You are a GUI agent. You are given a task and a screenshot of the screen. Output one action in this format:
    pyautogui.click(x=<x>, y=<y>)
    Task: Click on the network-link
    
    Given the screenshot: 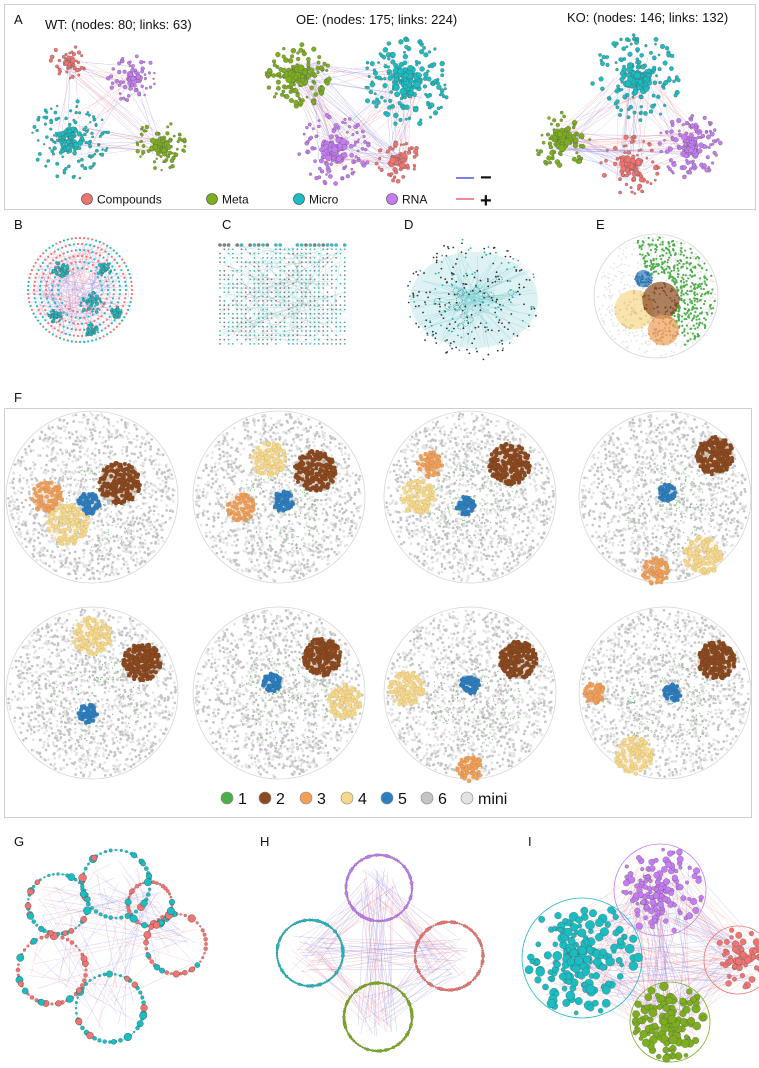 What is the action you would take?
    pyautogui.click(x=97, y=68)
    